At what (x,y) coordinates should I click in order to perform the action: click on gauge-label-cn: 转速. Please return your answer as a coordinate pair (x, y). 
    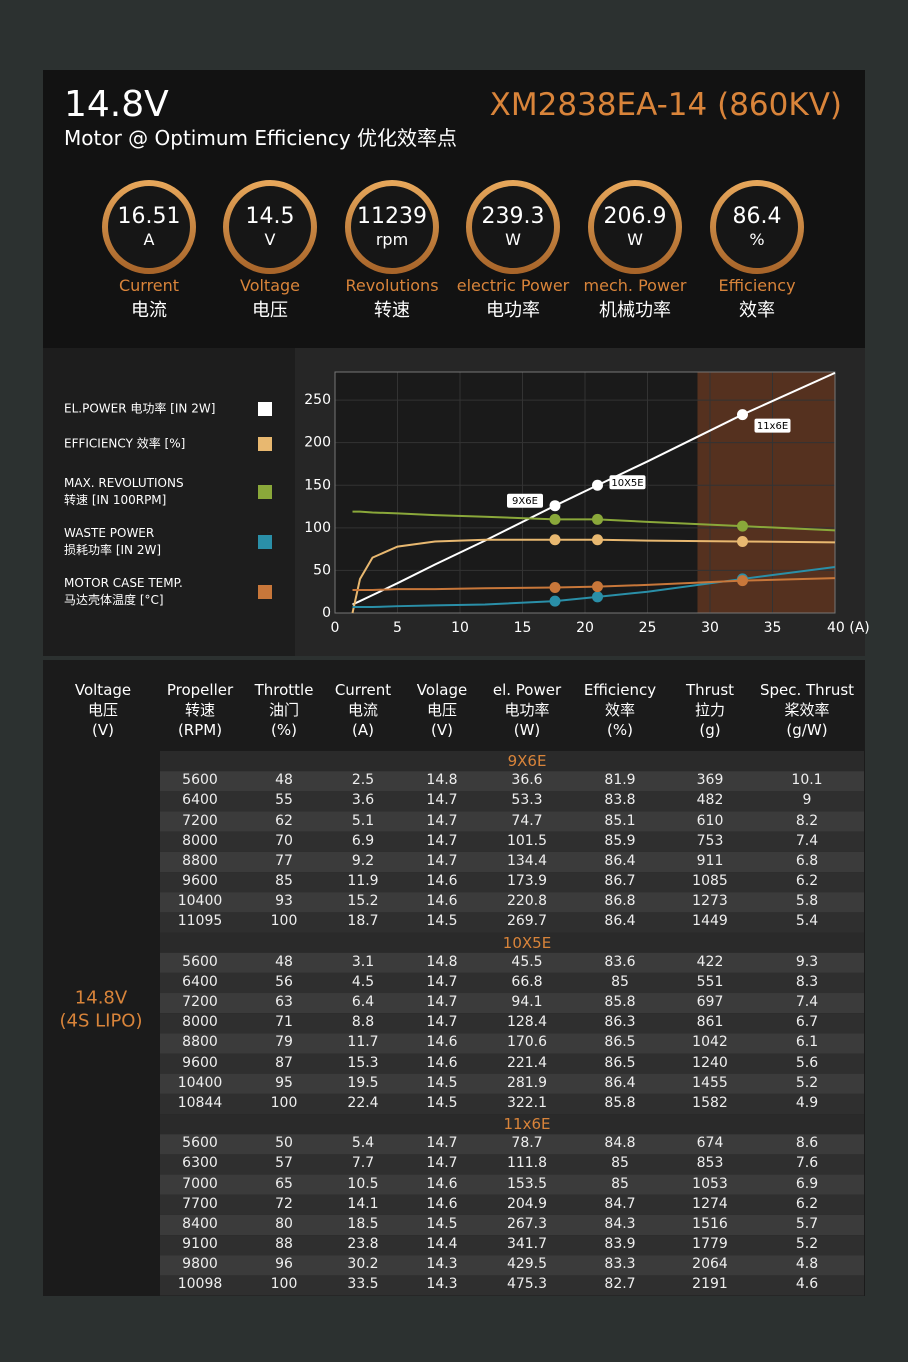
    Looking at the image, I should click on (392, 310).